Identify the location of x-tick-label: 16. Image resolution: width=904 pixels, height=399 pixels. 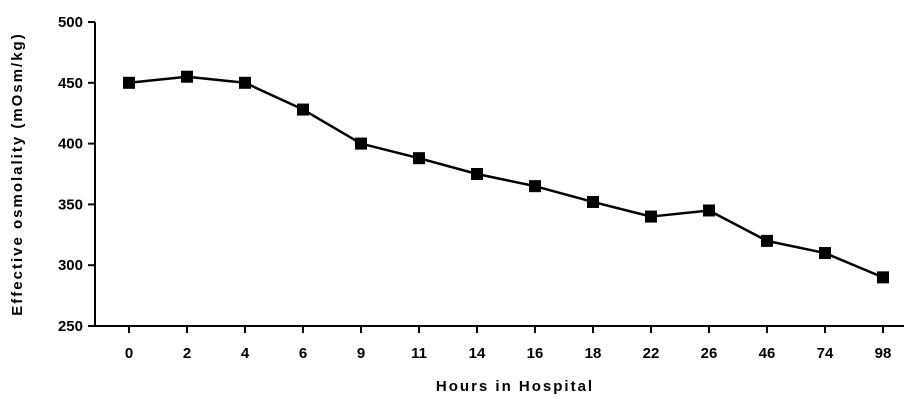
(535, 353).